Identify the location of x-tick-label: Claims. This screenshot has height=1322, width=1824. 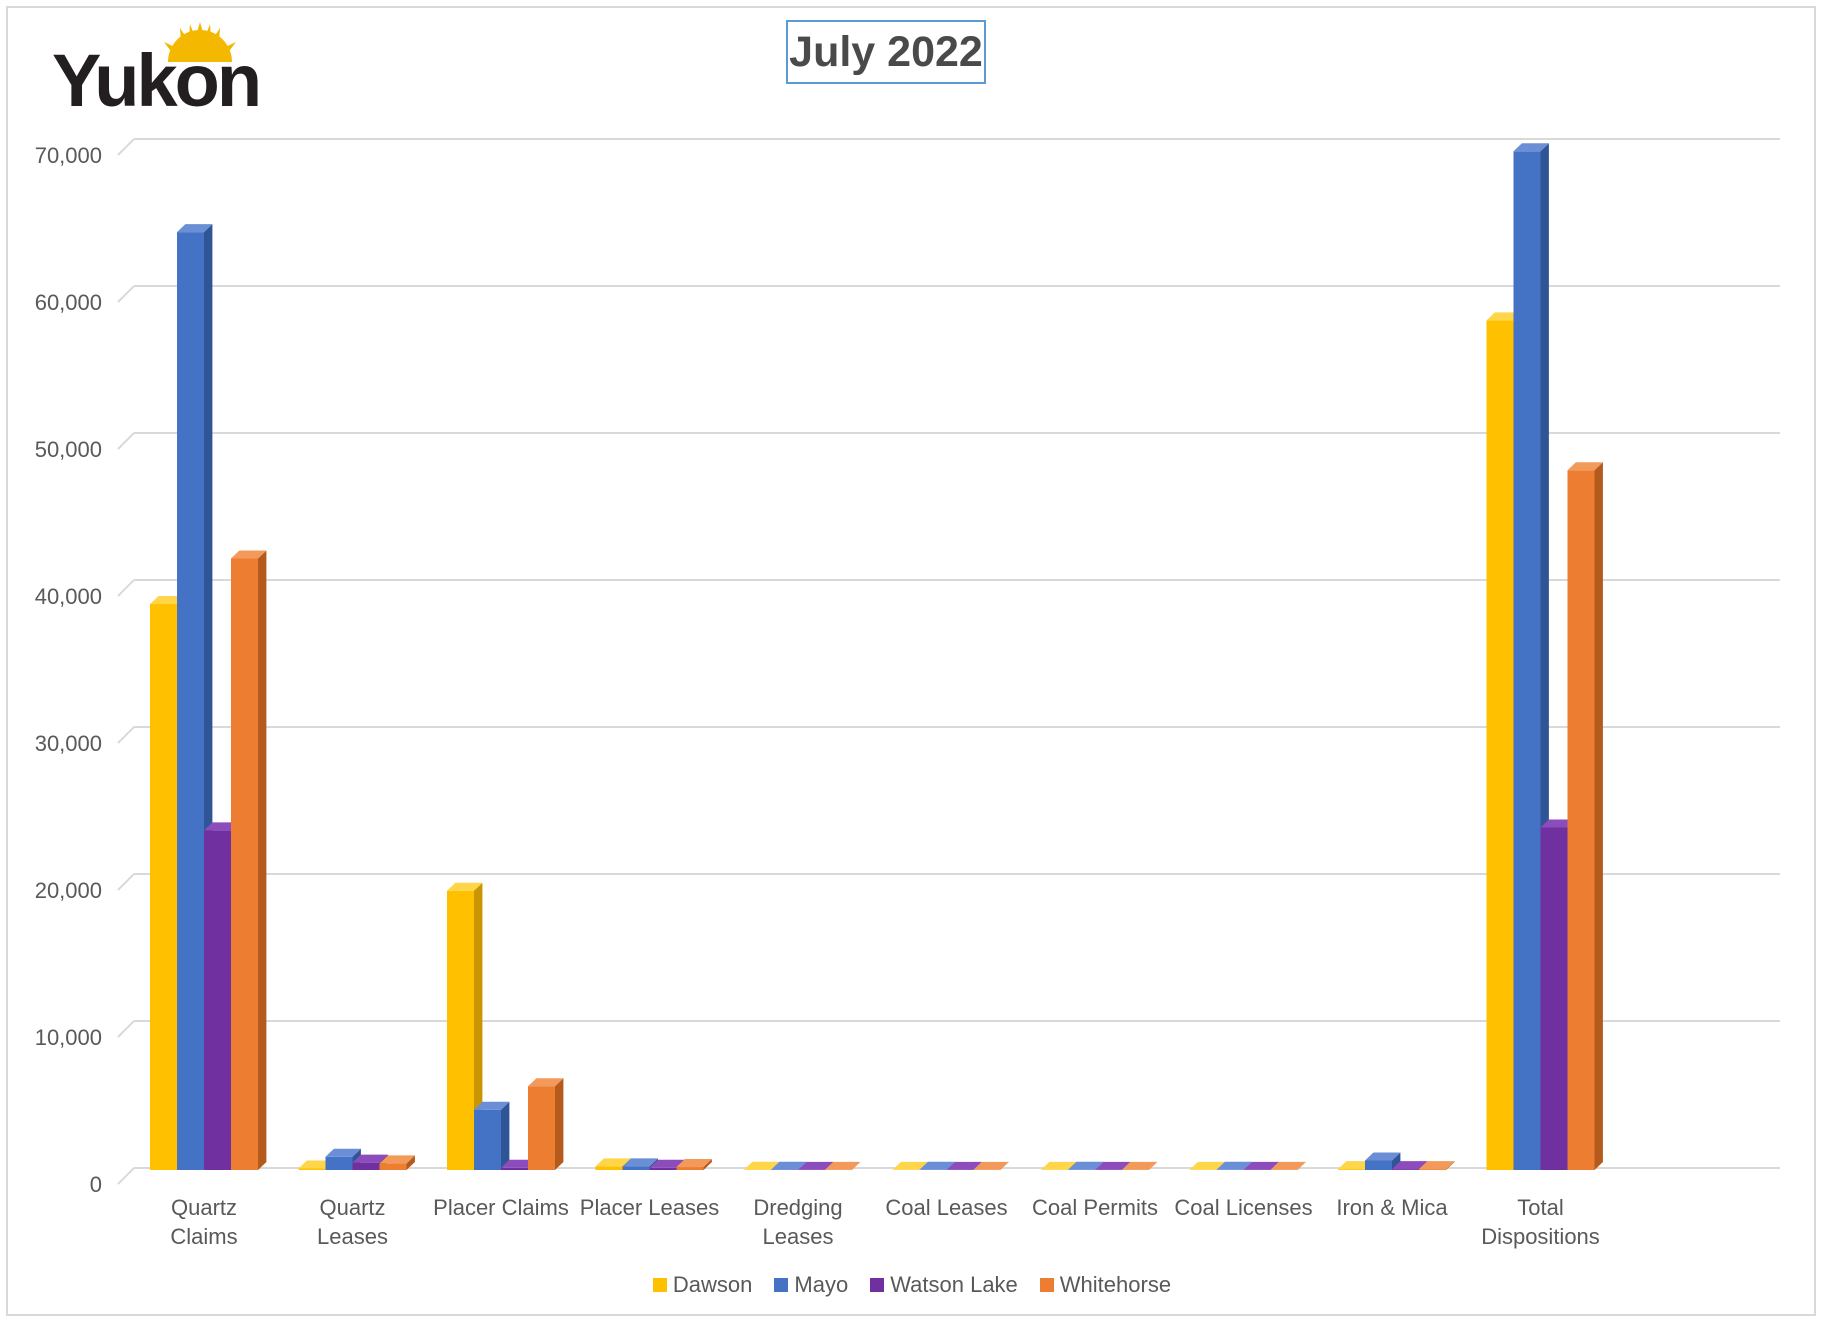
(203, 1236).